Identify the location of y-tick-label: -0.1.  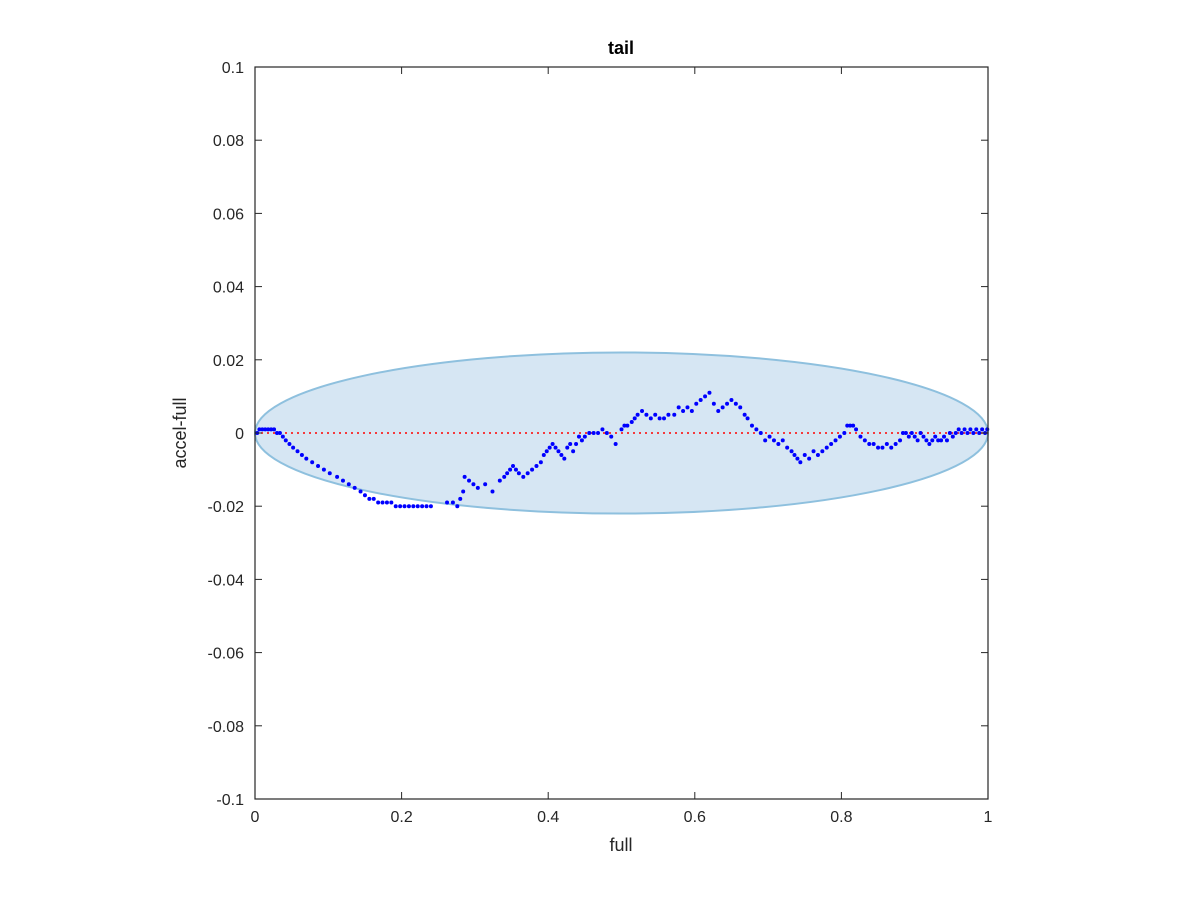
(230, 800).